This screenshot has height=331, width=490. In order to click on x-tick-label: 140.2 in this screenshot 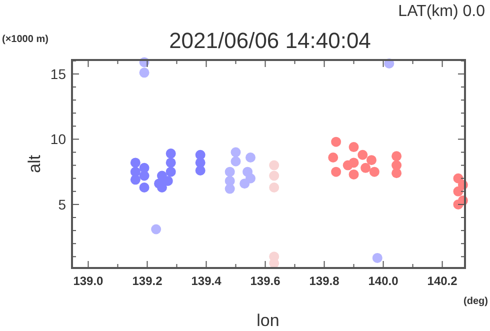, I will do `click(442, 281)`.